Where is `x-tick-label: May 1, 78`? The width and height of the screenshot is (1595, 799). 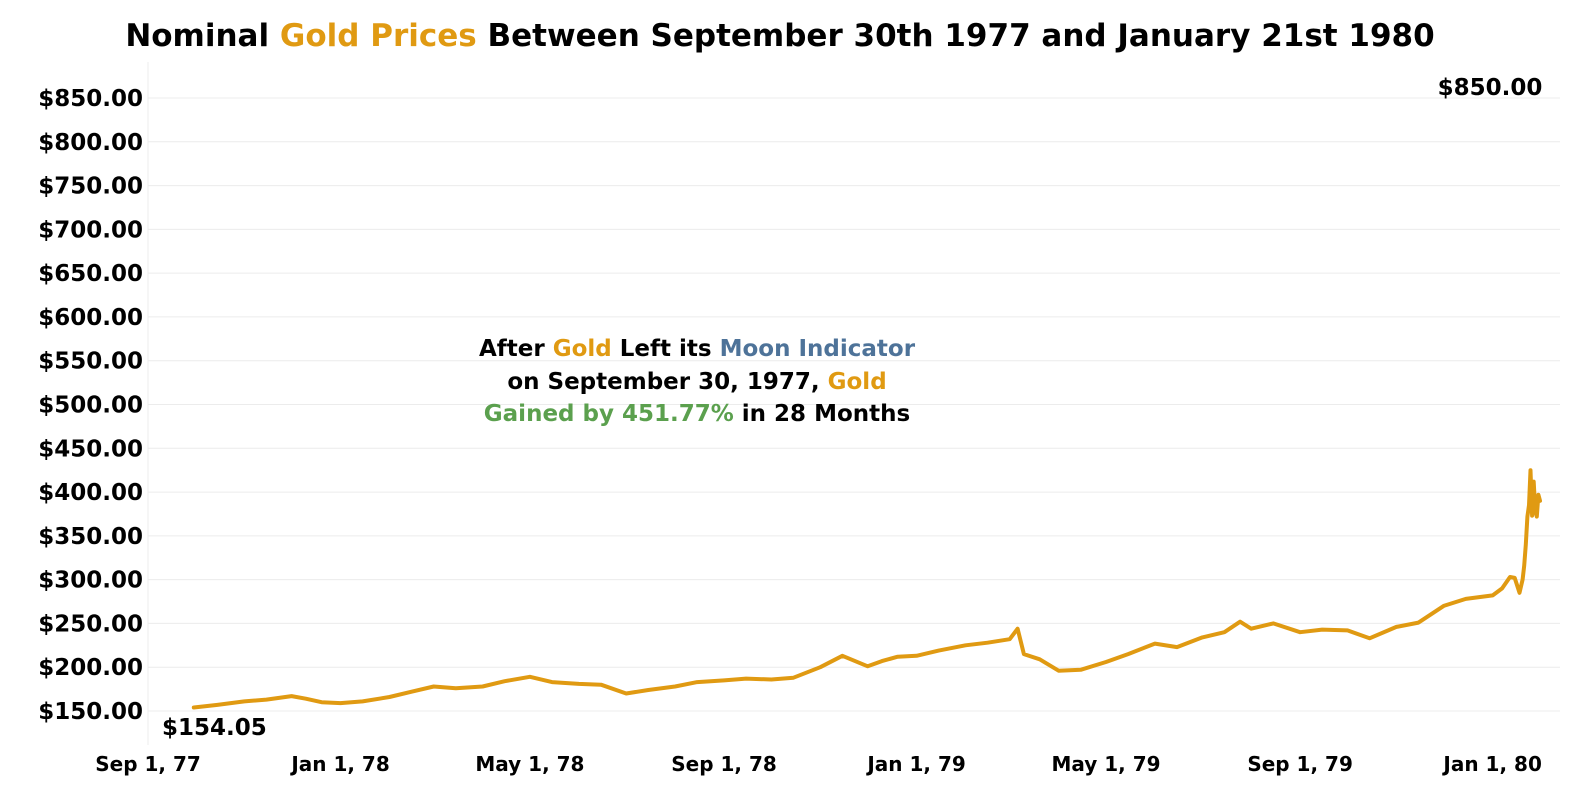 x-tick-label: May 1, 78 is located at coordinates (529, 764).